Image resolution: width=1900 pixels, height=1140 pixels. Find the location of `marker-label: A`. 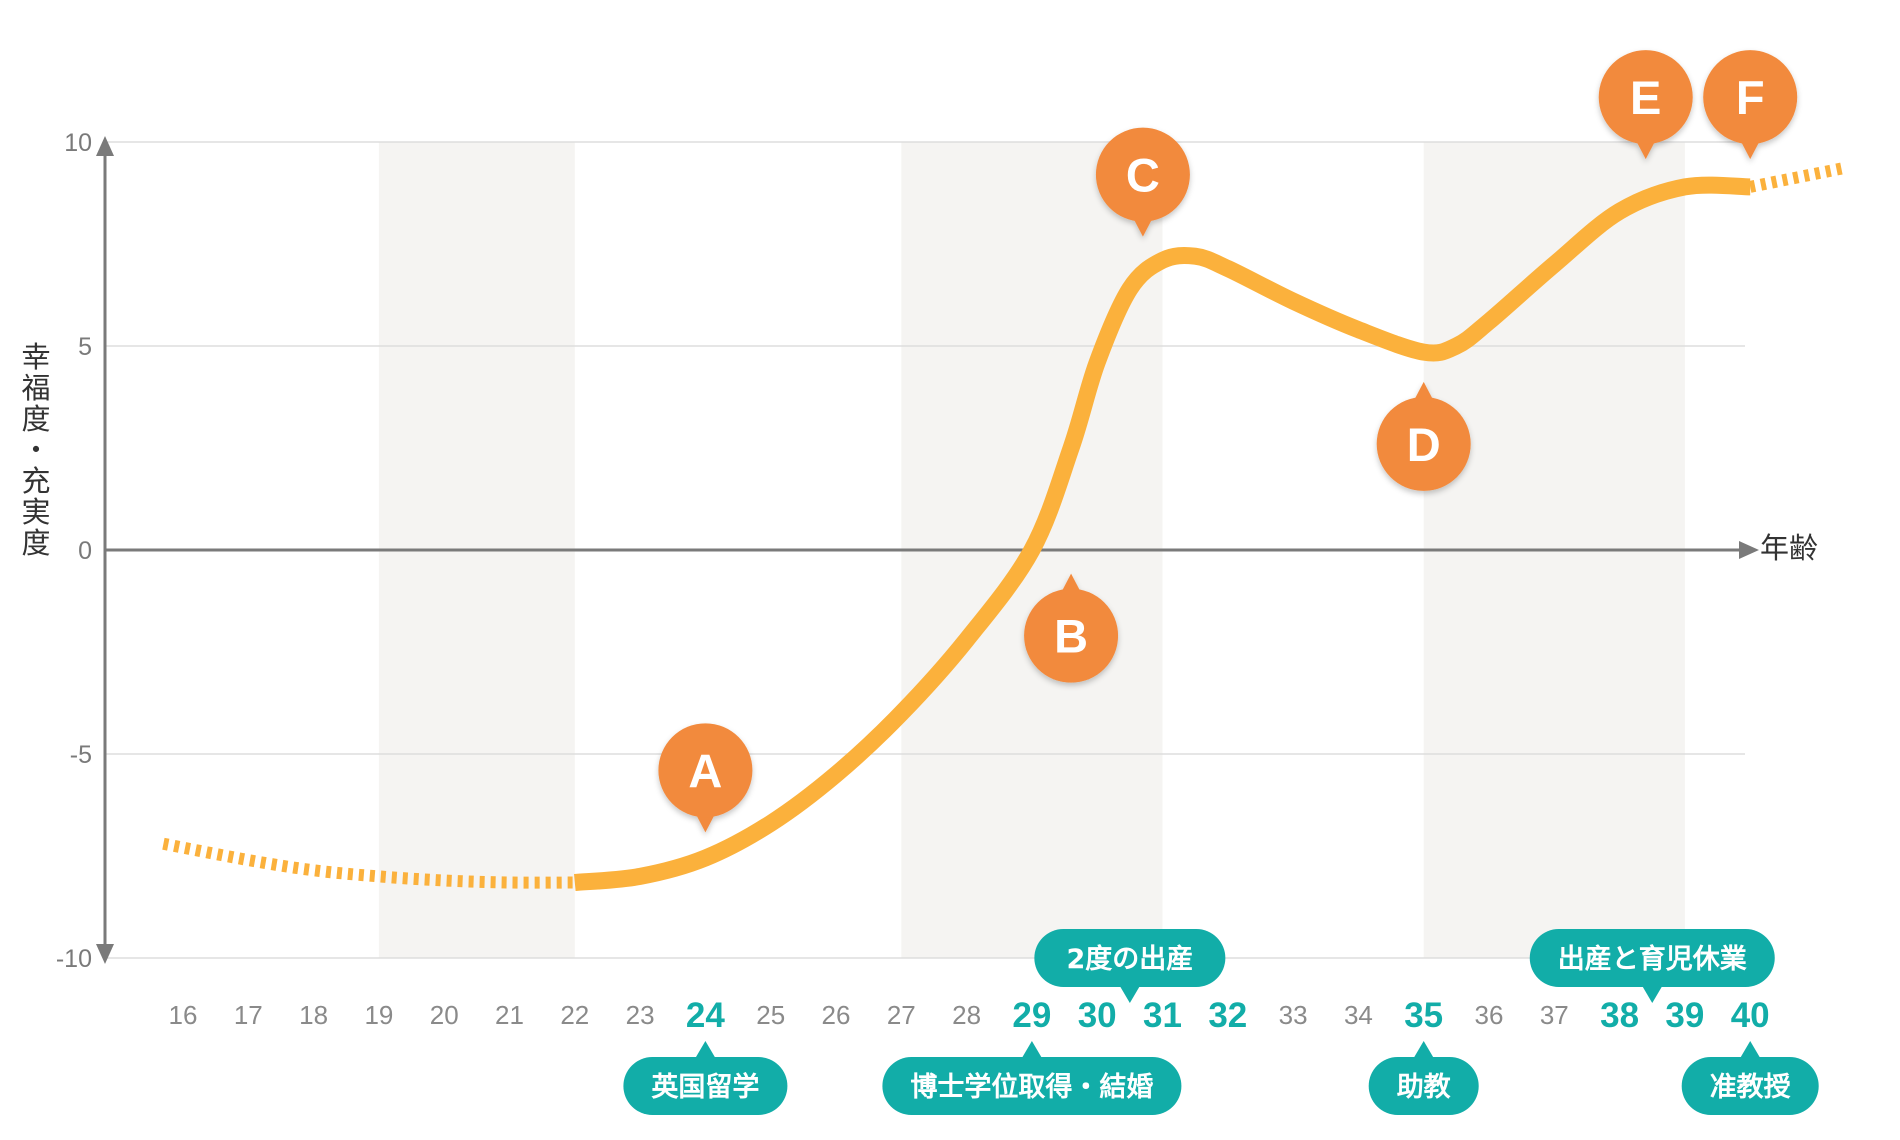

marker-label: A is located at coordinates (705, 770).